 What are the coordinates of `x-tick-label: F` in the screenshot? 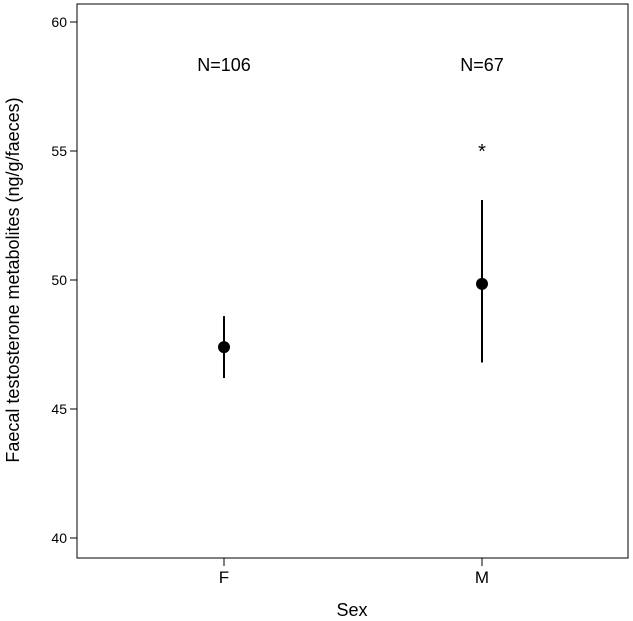 It's located at (224, 577).